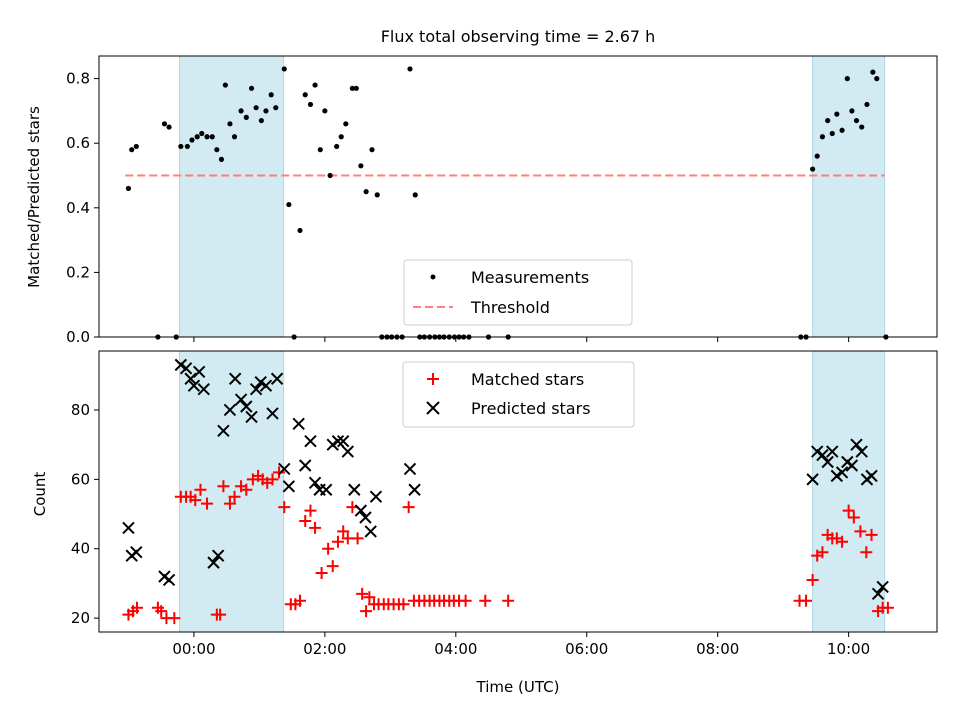 Image resolution: width=960 pixels, height=720 pixels. I want to click on x-tick-label: 06:00, so click(586, 649).